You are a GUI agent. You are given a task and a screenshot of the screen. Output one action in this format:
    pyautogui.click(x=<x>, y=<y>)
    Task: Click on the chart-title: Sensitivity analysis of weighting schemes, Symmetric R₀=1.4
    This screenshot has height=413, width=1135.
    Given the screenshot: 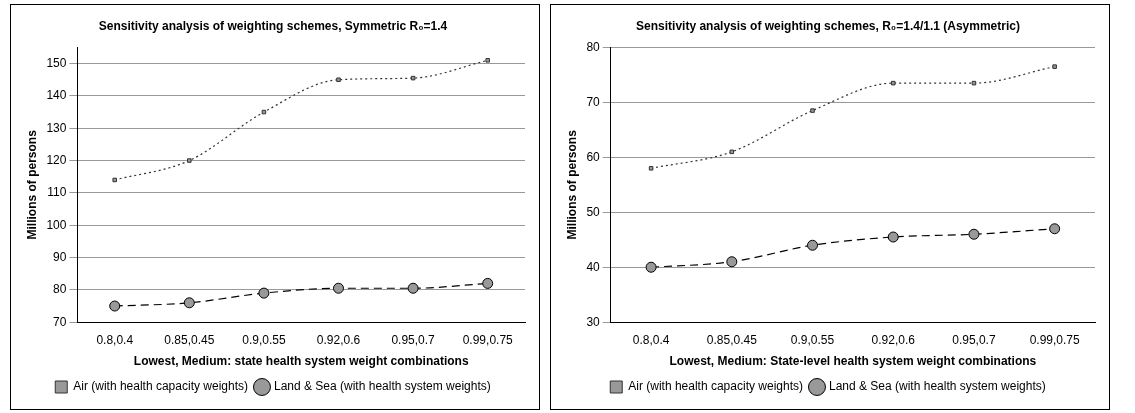 What is the action you would take?
    pyautogui.click(x=273, y=25)
    